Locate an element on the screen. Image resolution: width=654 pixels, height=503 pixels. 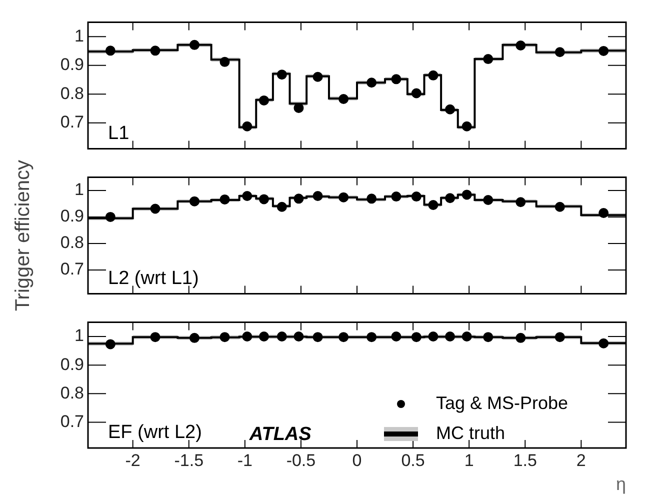
x-tick-label: 1 is located at coordinates (469, 460).